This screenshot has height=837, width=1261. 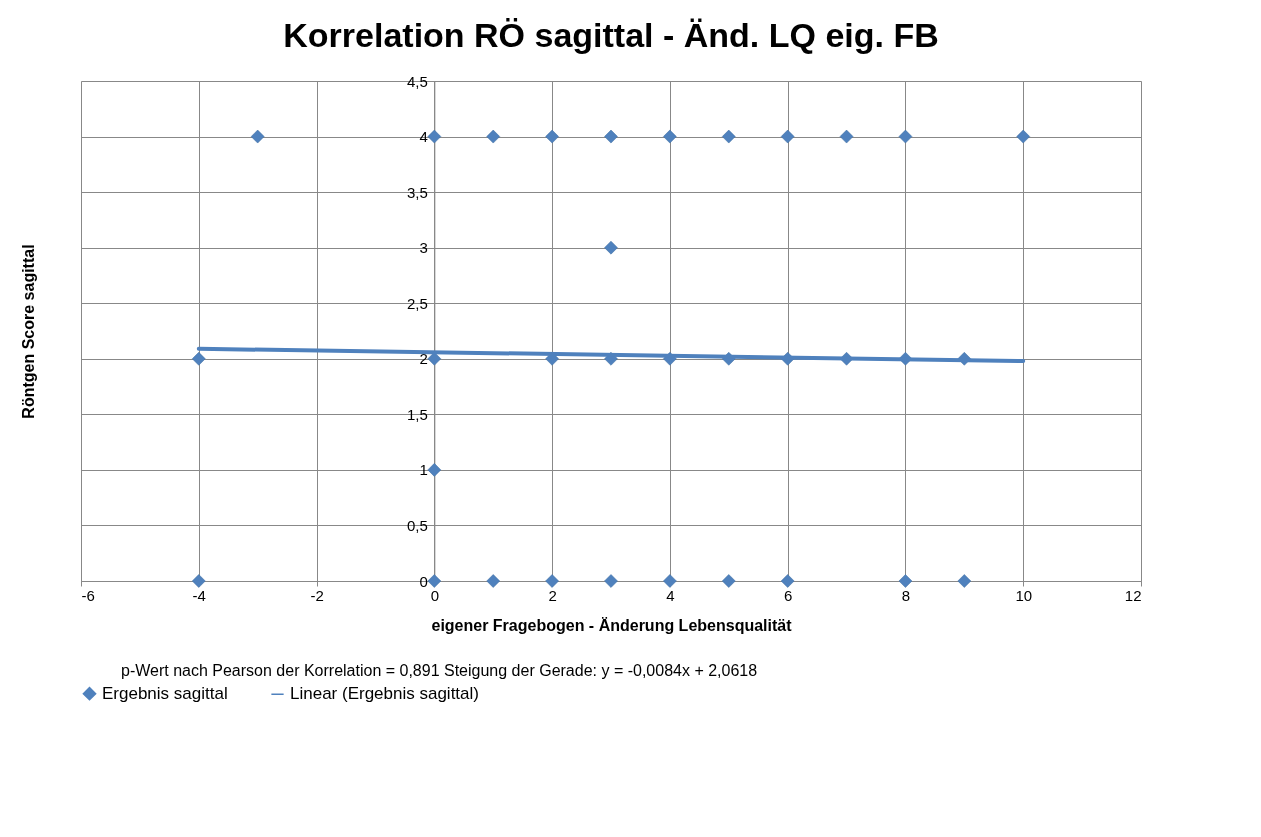 What do you see at coordinates (417, 192) in the screenshot?
I see `y-tick-label: 3,5` at bounding box center [417, 192].